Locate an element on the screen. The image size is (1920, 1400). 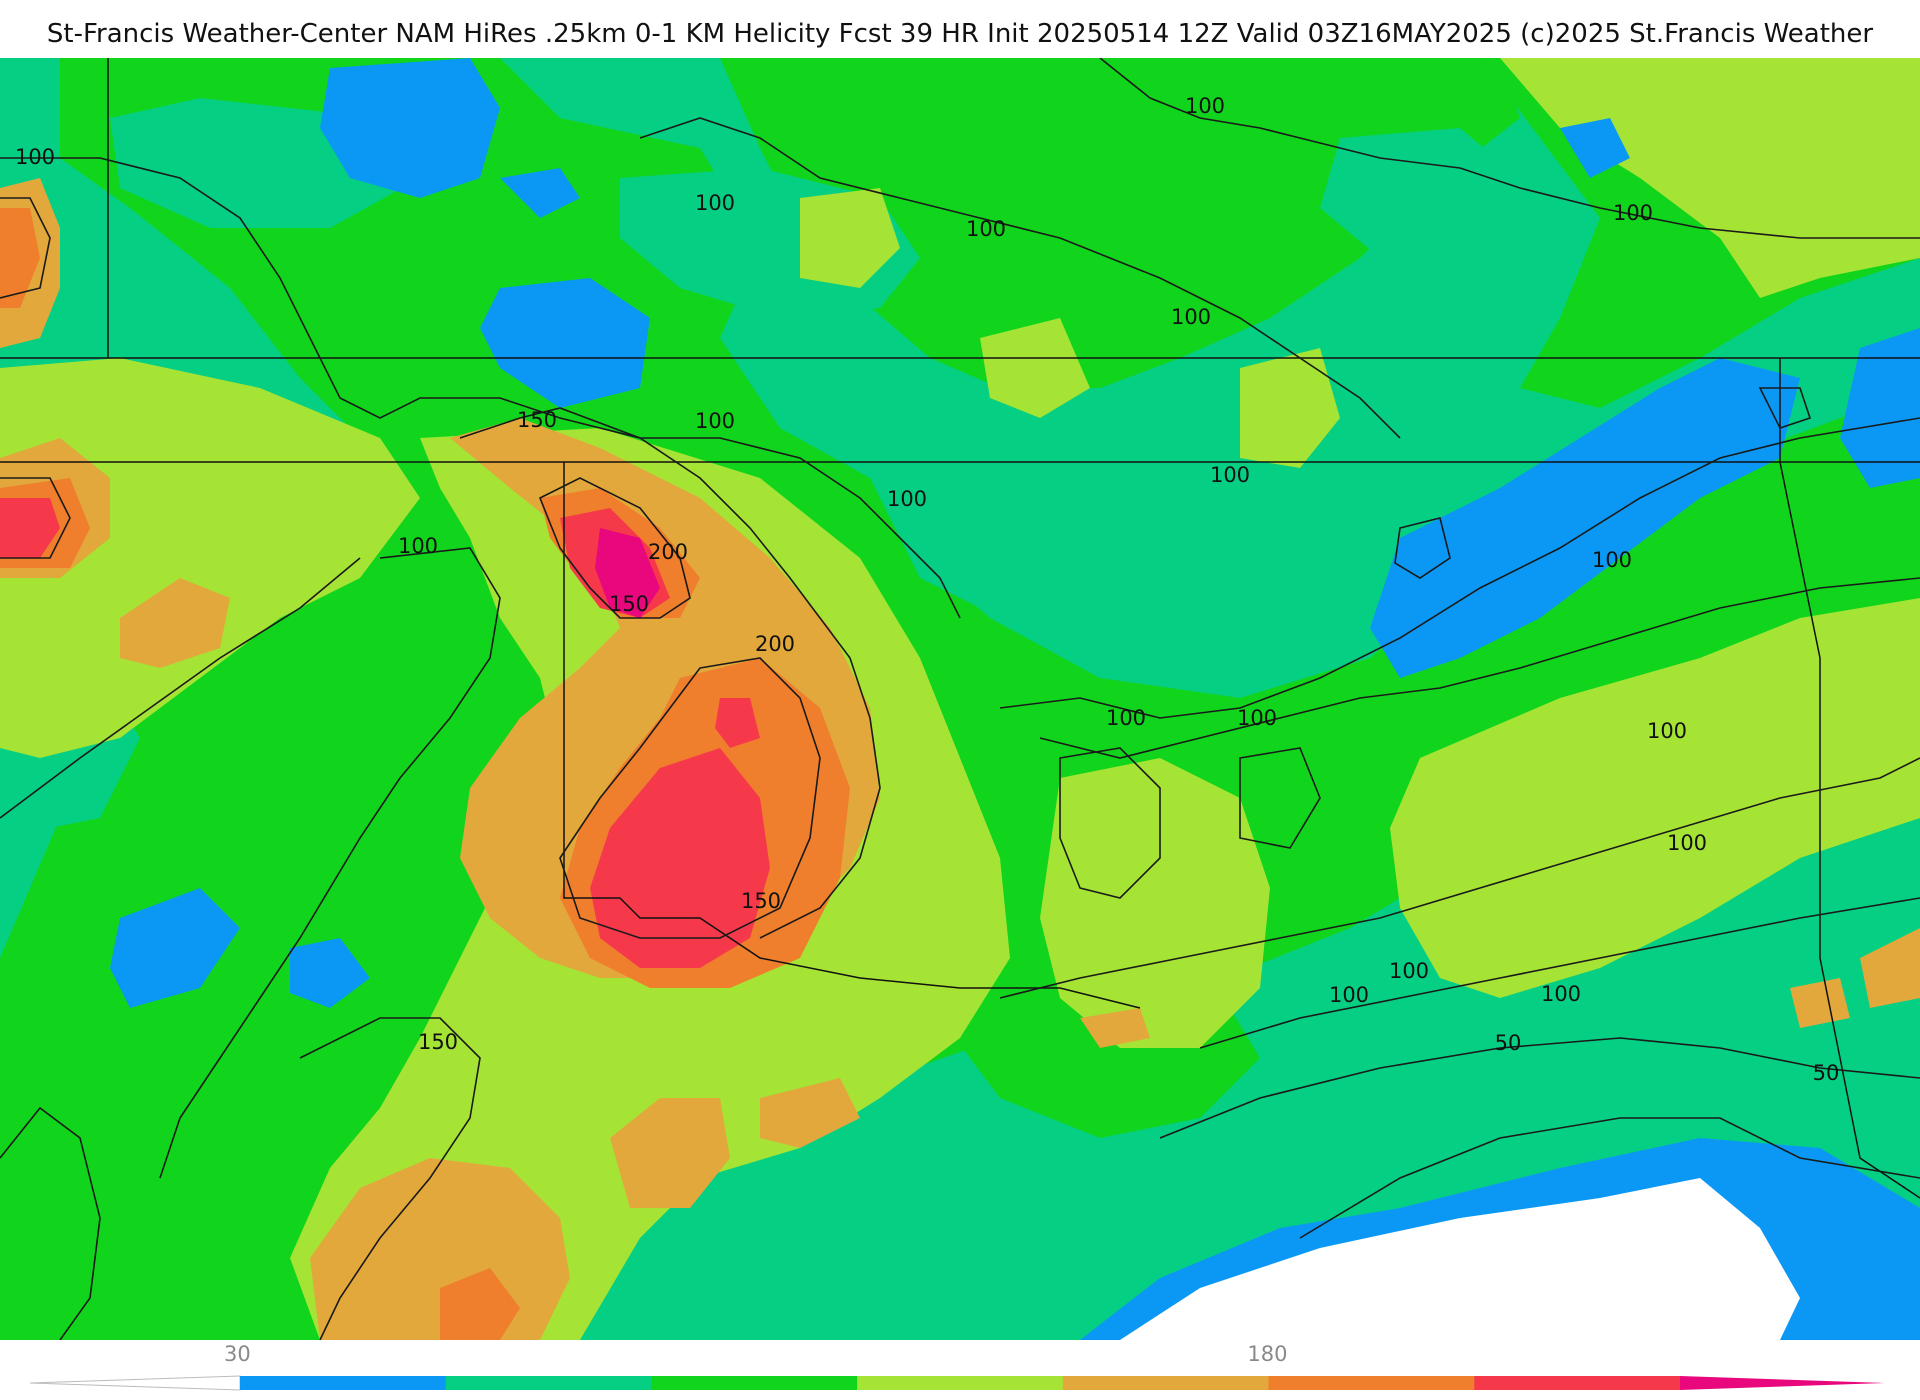
band-white is located at coordinates (1460, 1259).